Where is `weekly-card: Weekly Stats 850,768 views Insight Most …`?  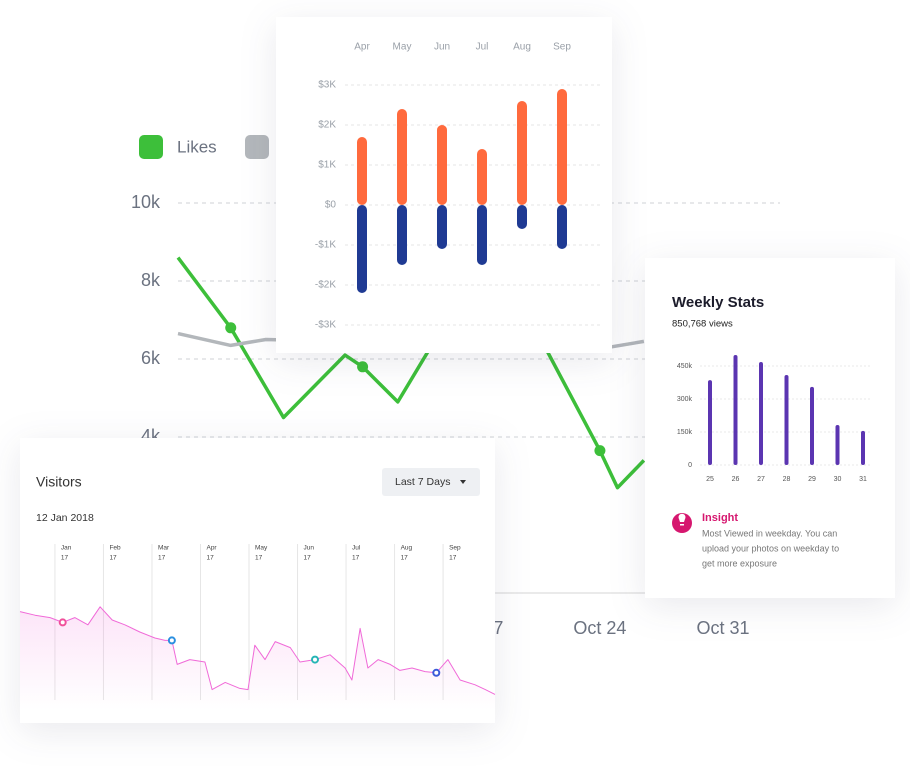 weekly-card: Weekly Stats 850,768 views Insight Most … is located at coordinates (770, 428).